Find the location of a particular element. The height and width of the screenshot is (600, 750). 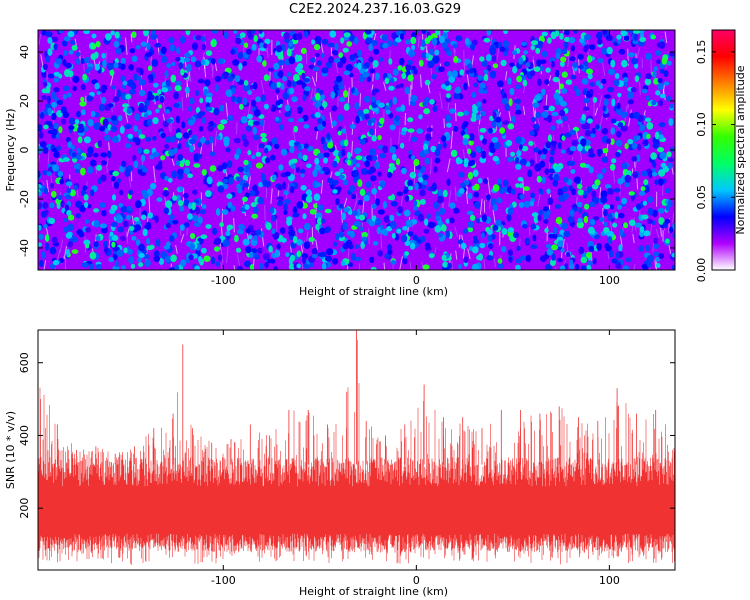

colorbar-tick-label: 0.05 is located at coordinates (701, 197).